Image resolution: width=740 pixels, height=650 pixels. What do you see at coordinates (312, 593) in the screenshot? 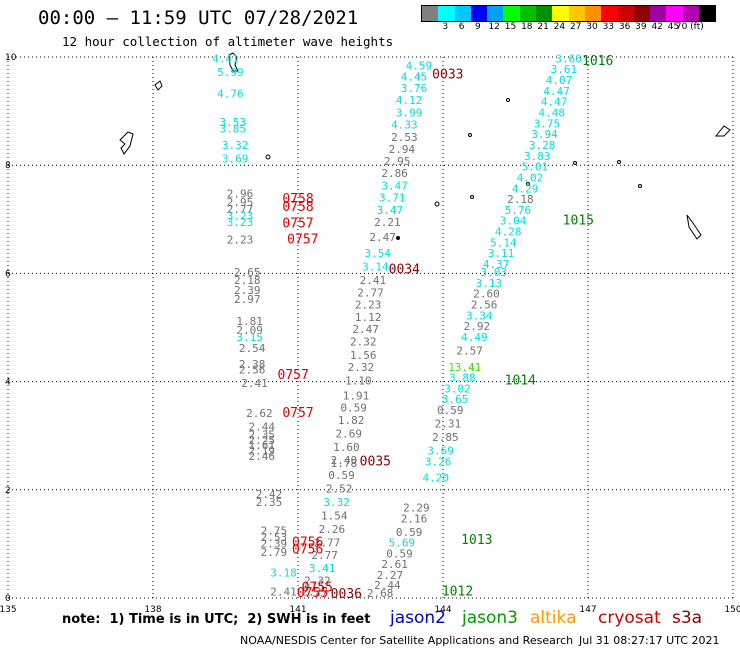
I see `pass-time-label: 0755` at bounding box center [312, 593].